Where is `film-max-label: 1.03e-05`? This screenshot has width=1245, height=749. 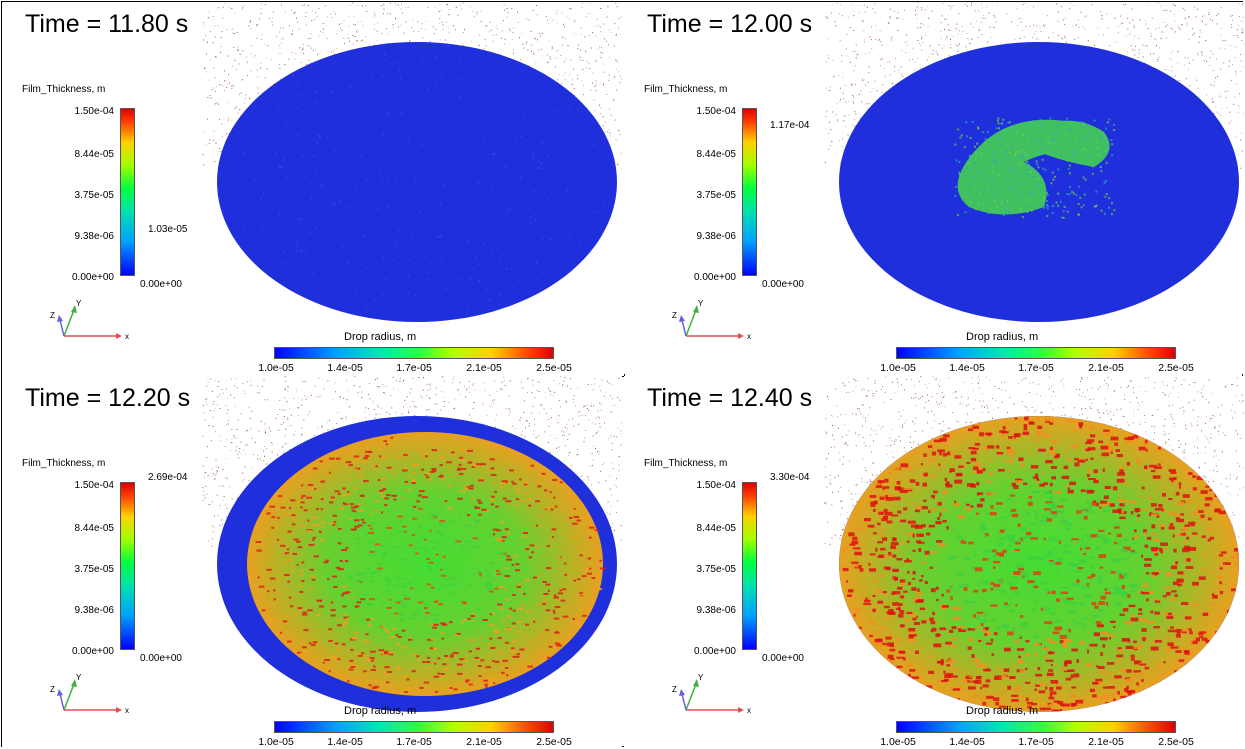
film-max-label: 1.03e-05 is located at coordinates (168, 229).